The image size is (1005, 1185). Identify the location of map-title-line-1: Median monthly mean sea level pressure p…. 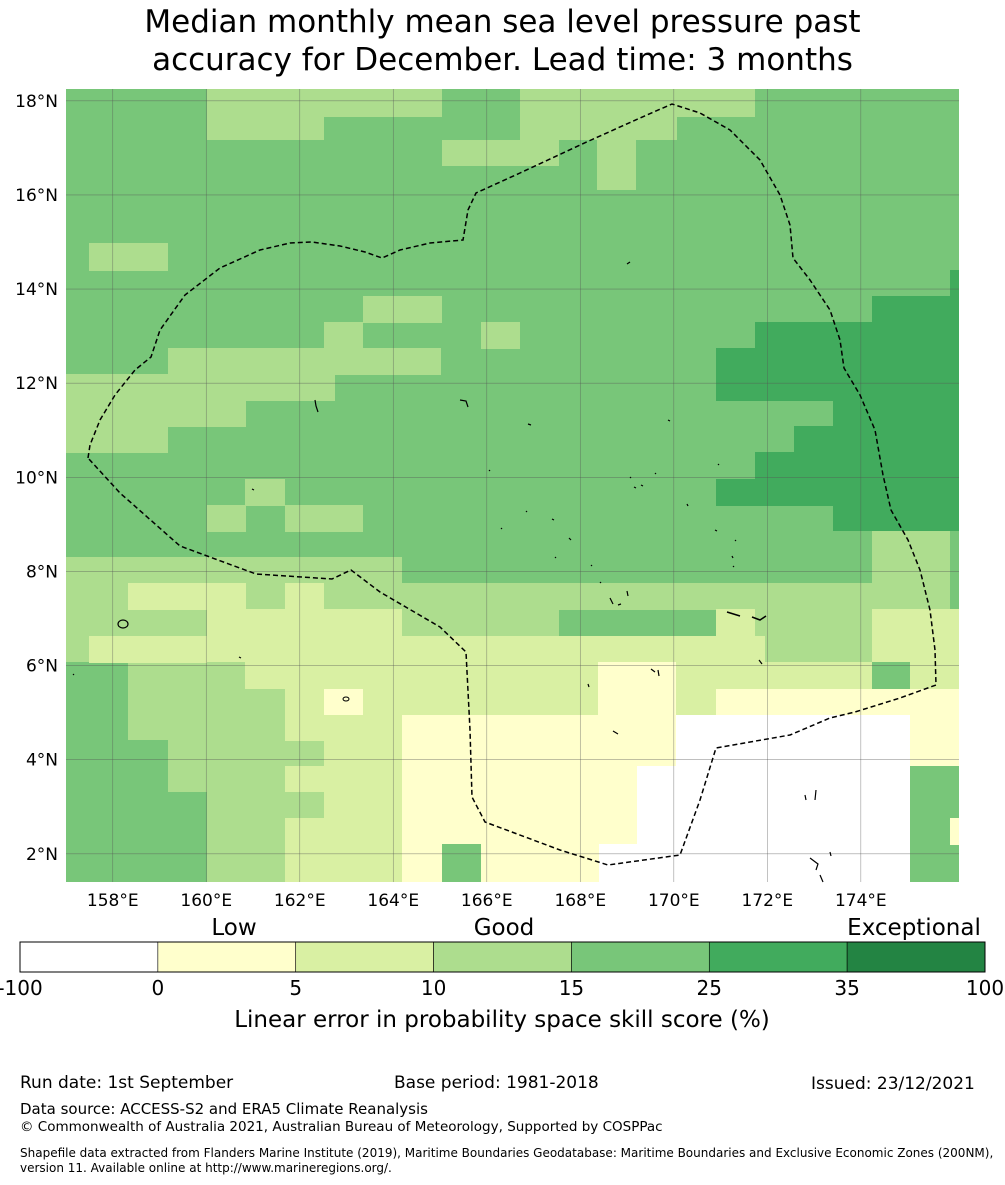
(502, 22).